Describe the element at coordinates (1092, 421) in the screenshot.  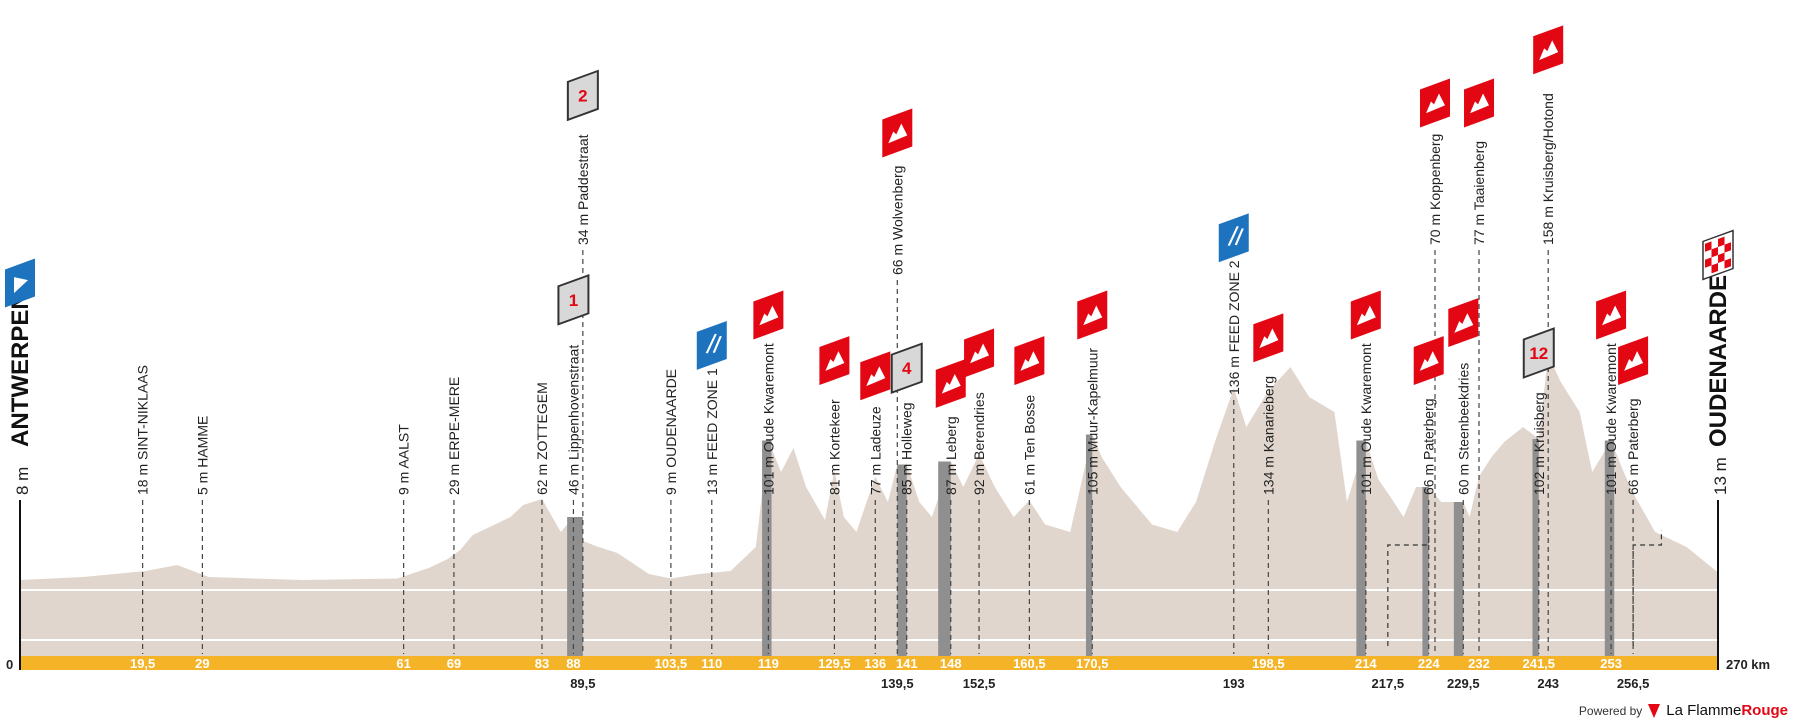
I see `marker-label: 105 m Muur-Kapelmuur` at that location.